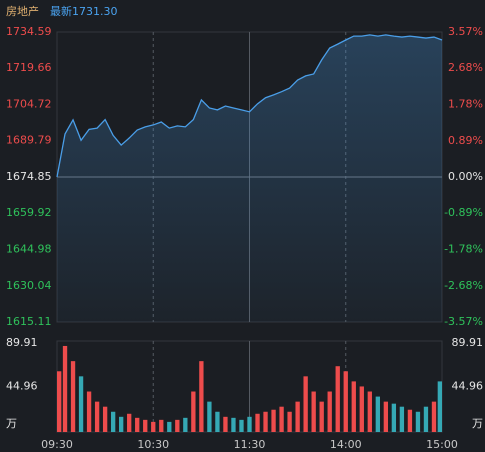 The image size is (485, 452). Describe the element at coordinates (29, 249) in the screenshot. I see `y-tick-label: 1644.98` at that location.